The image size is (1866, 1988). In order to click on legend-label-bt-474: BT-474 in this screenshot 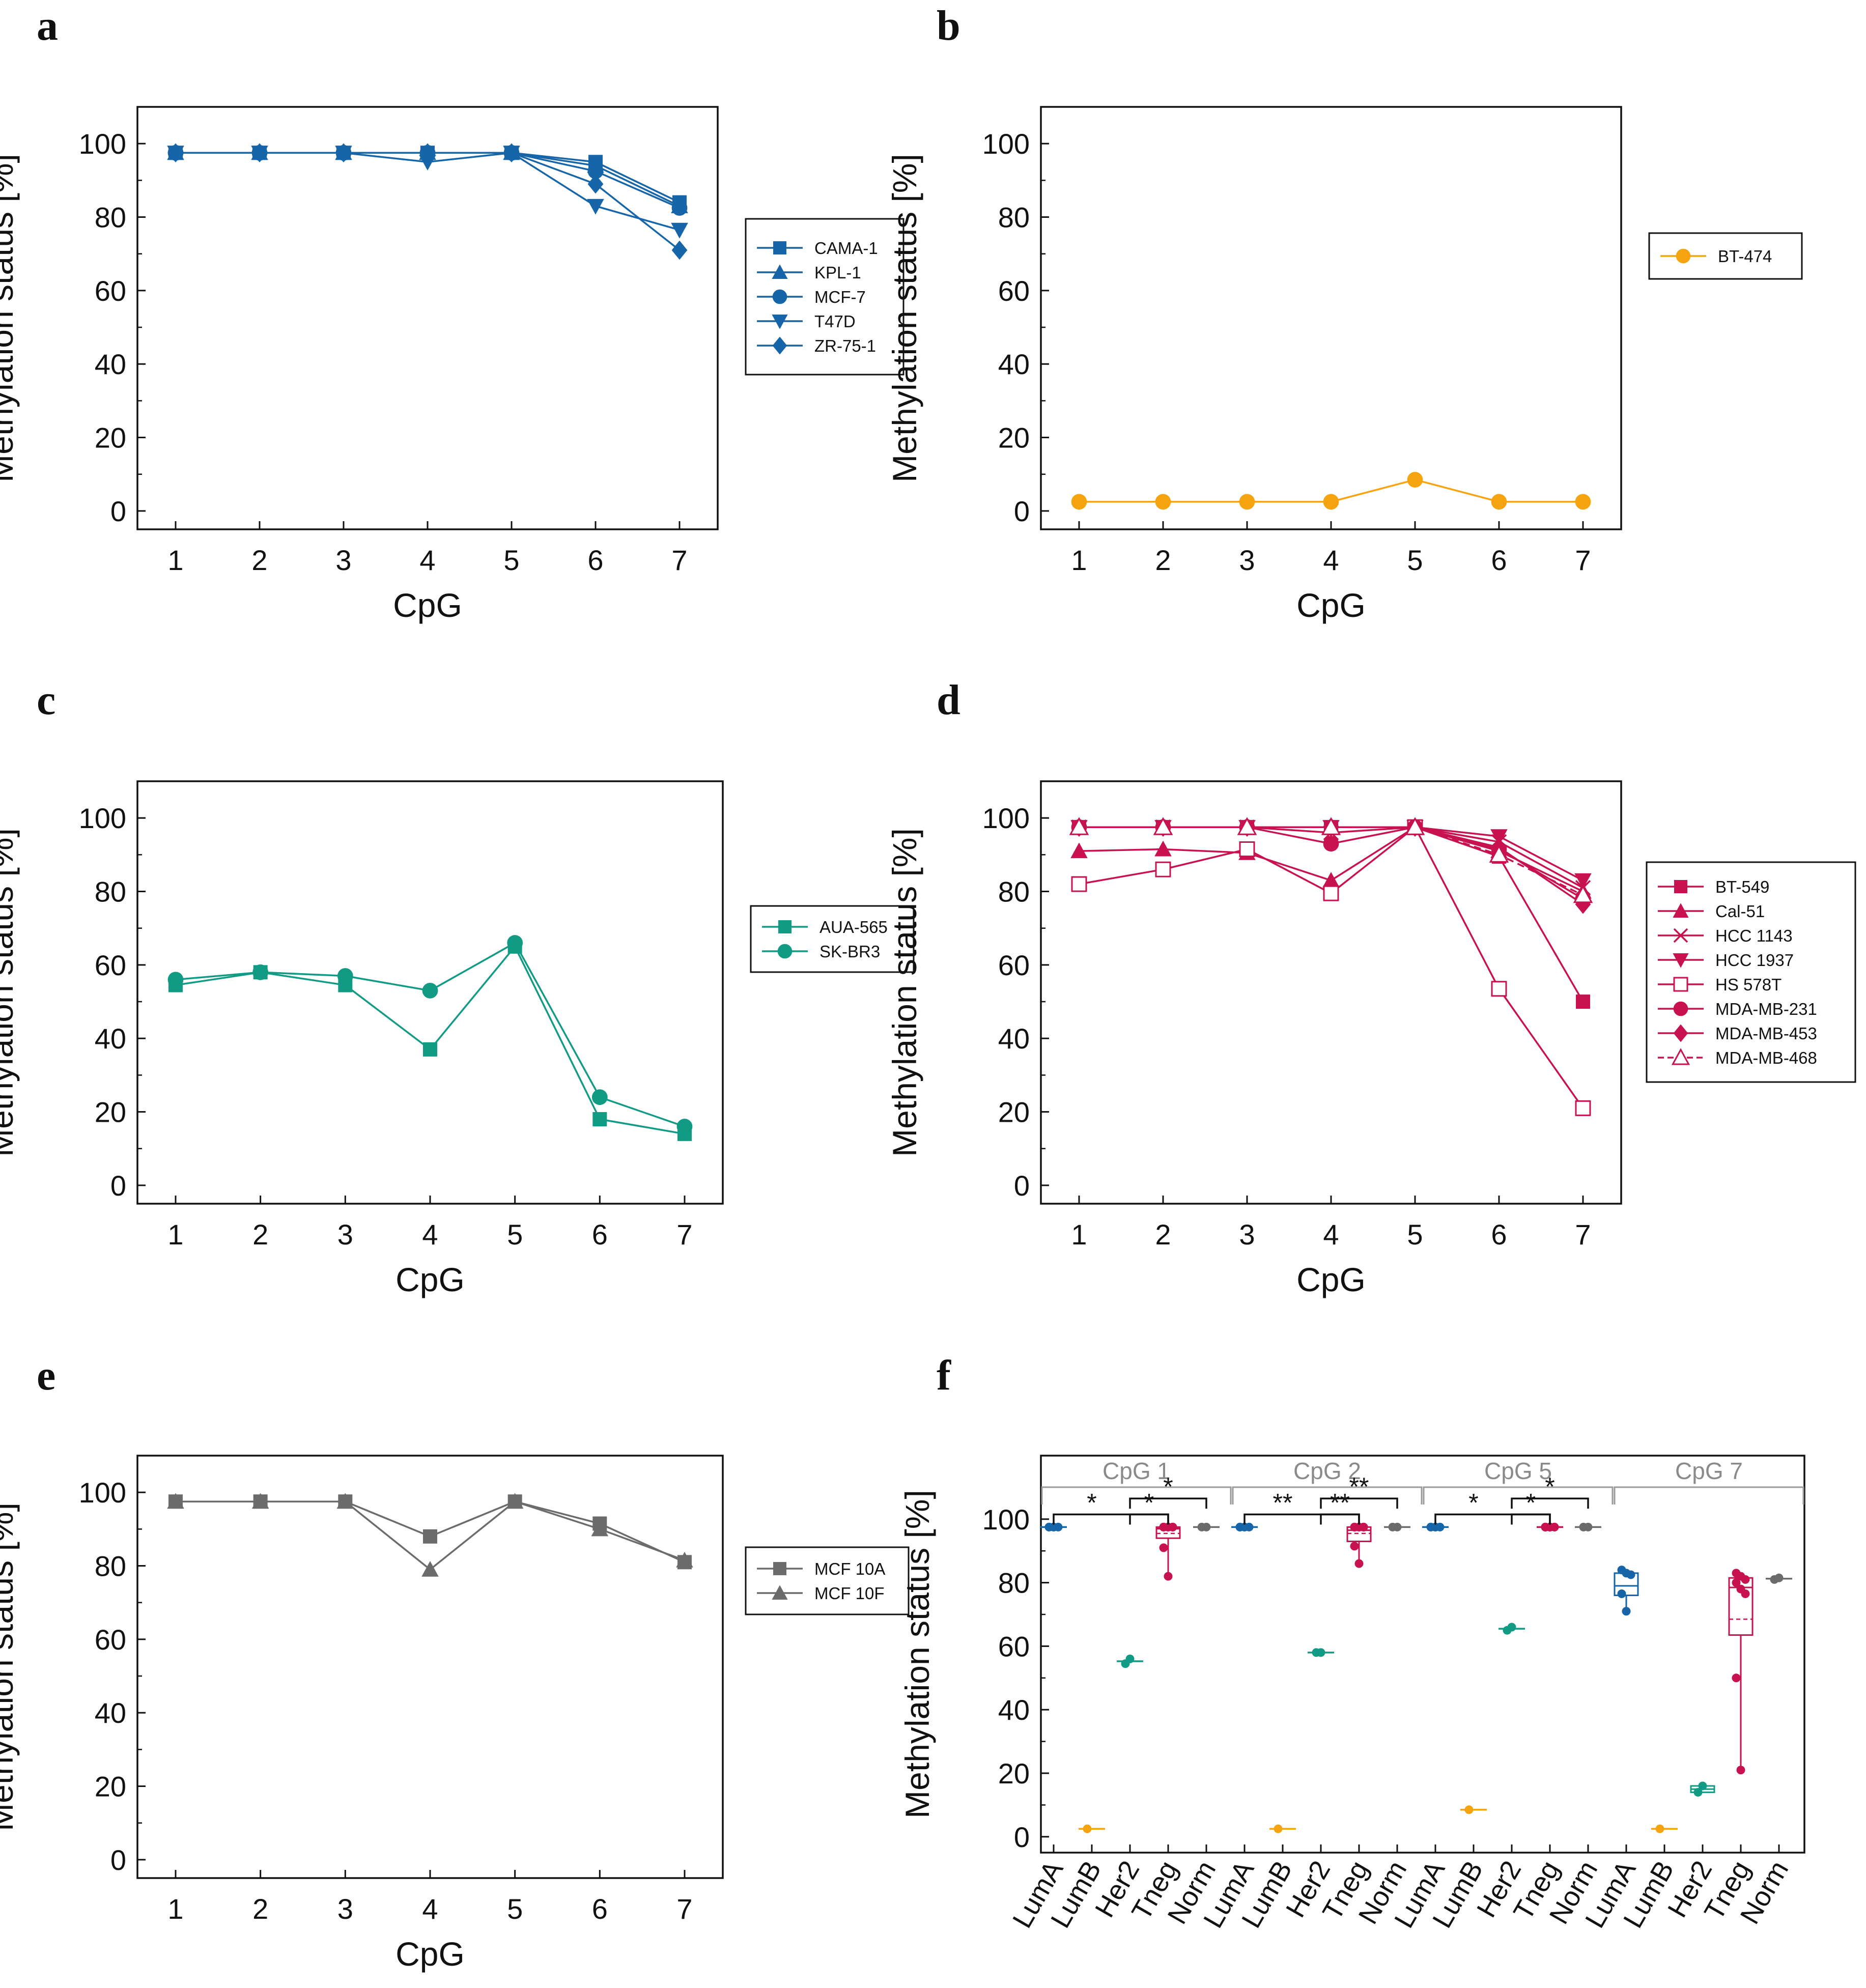, I will do `click(1745, 256)`.